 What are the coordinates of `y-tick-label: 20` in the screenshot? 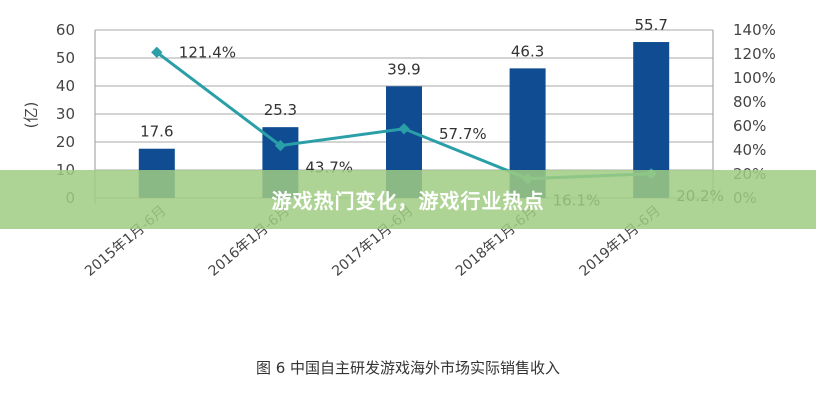 It's located at (65, 142).